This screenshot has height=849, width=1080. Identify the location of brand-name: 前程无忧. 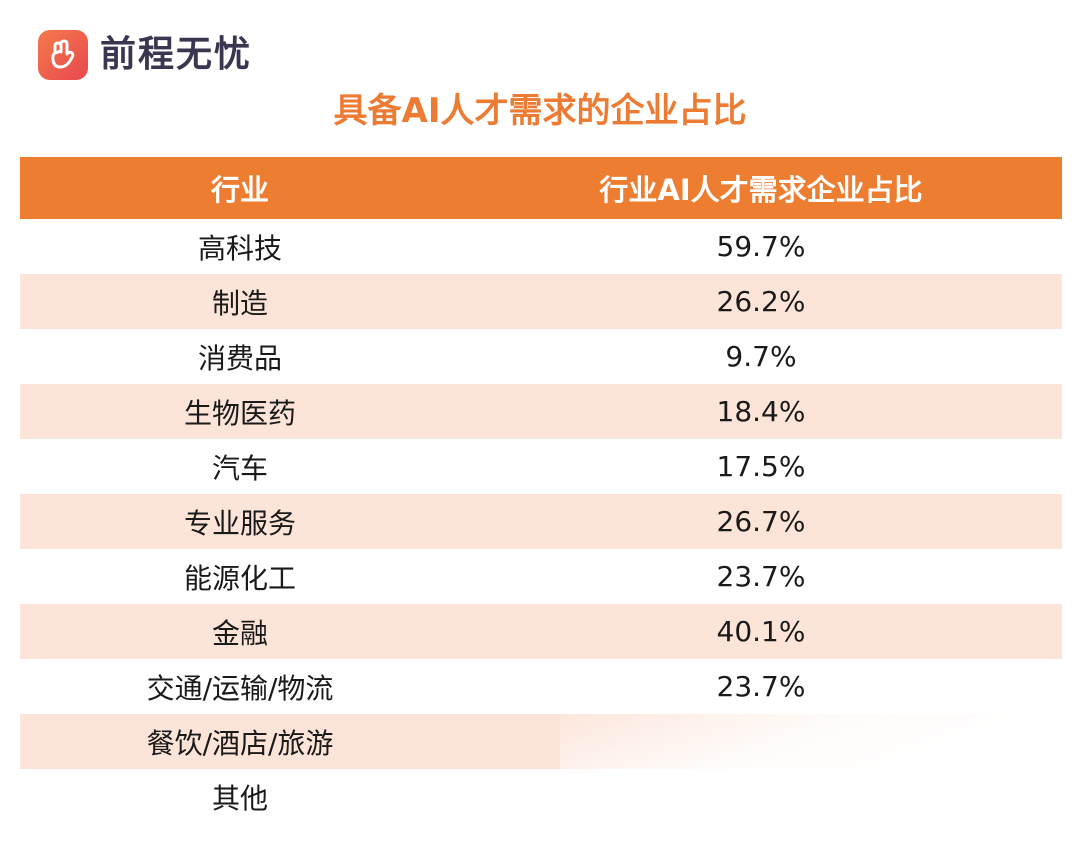
(176, 54).